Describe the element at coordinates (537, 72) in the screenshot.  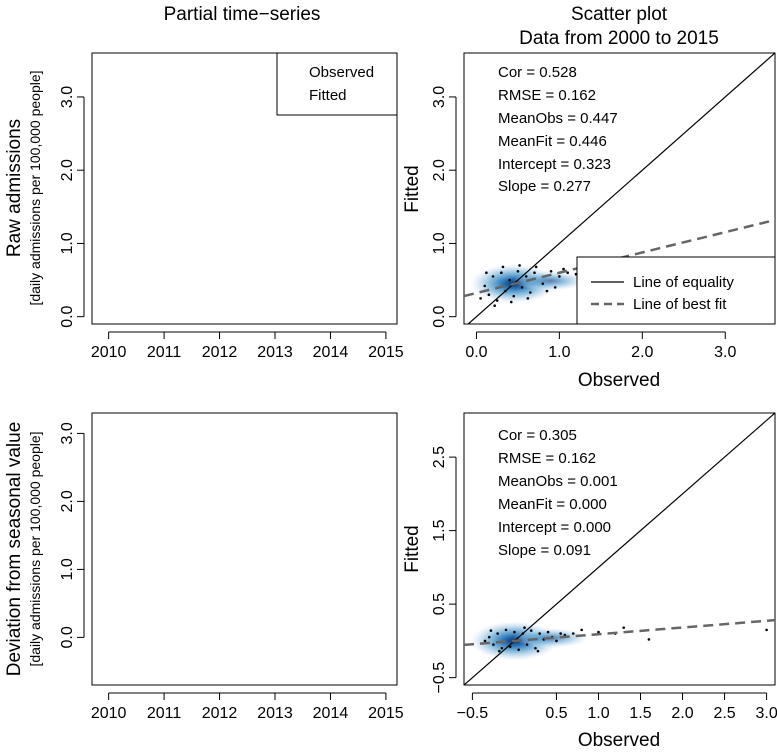
I see `stat-cor: Cor = 0.528` at that location.